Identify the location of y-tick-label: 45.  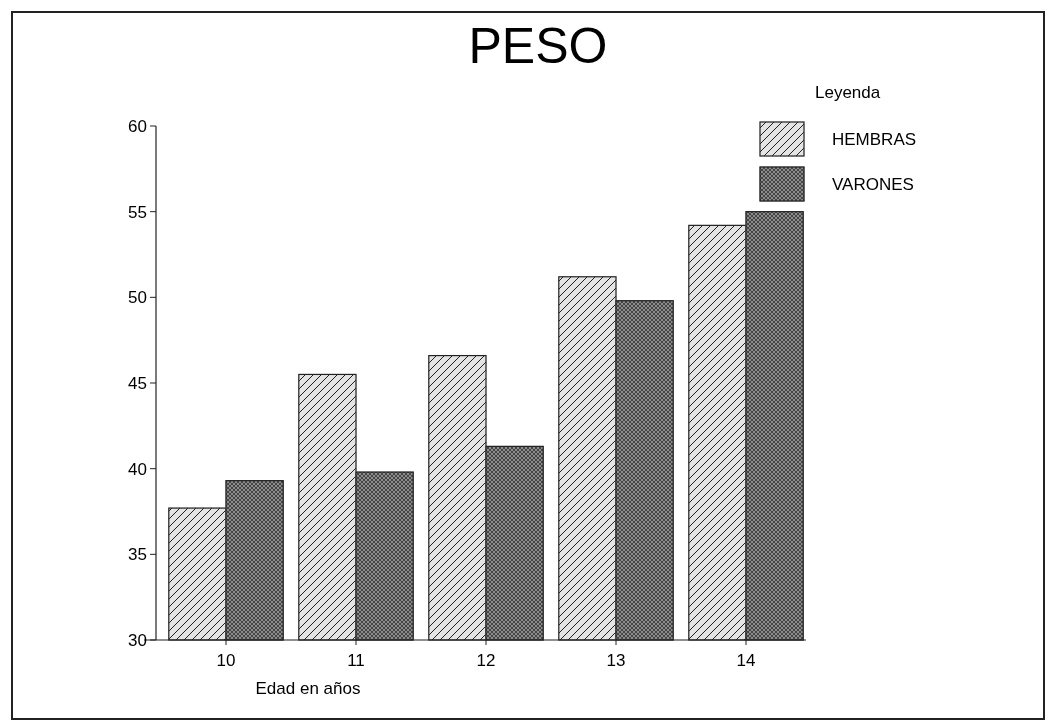
(137, 383).